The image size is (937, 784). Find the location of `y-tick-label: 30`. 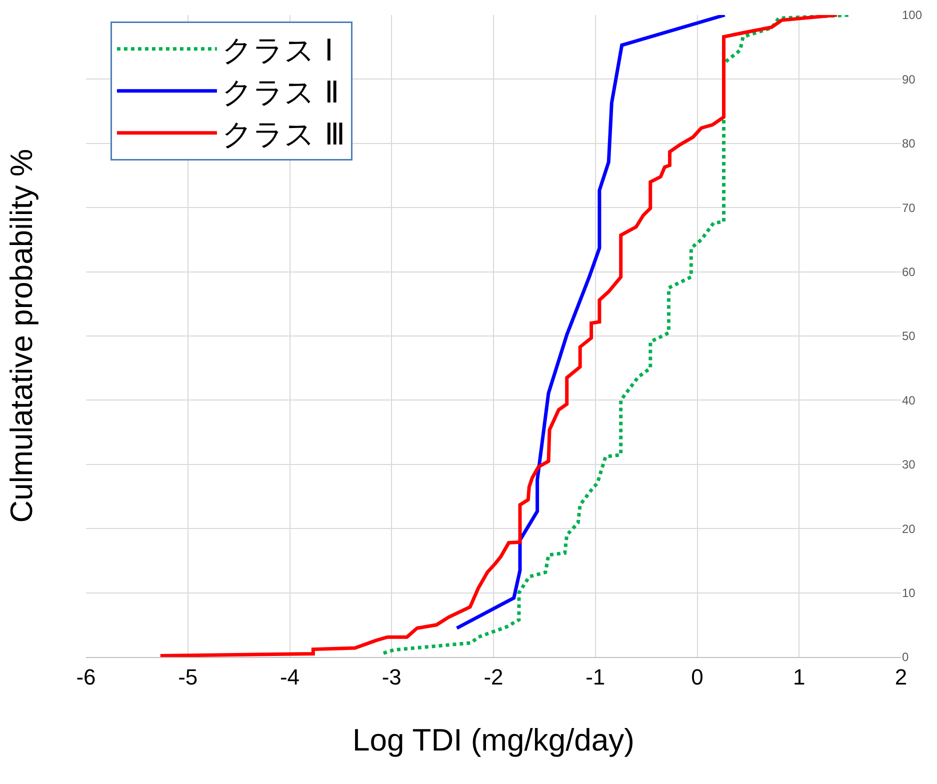

y-tick-label: 30 is located at coordinates (909, 465).